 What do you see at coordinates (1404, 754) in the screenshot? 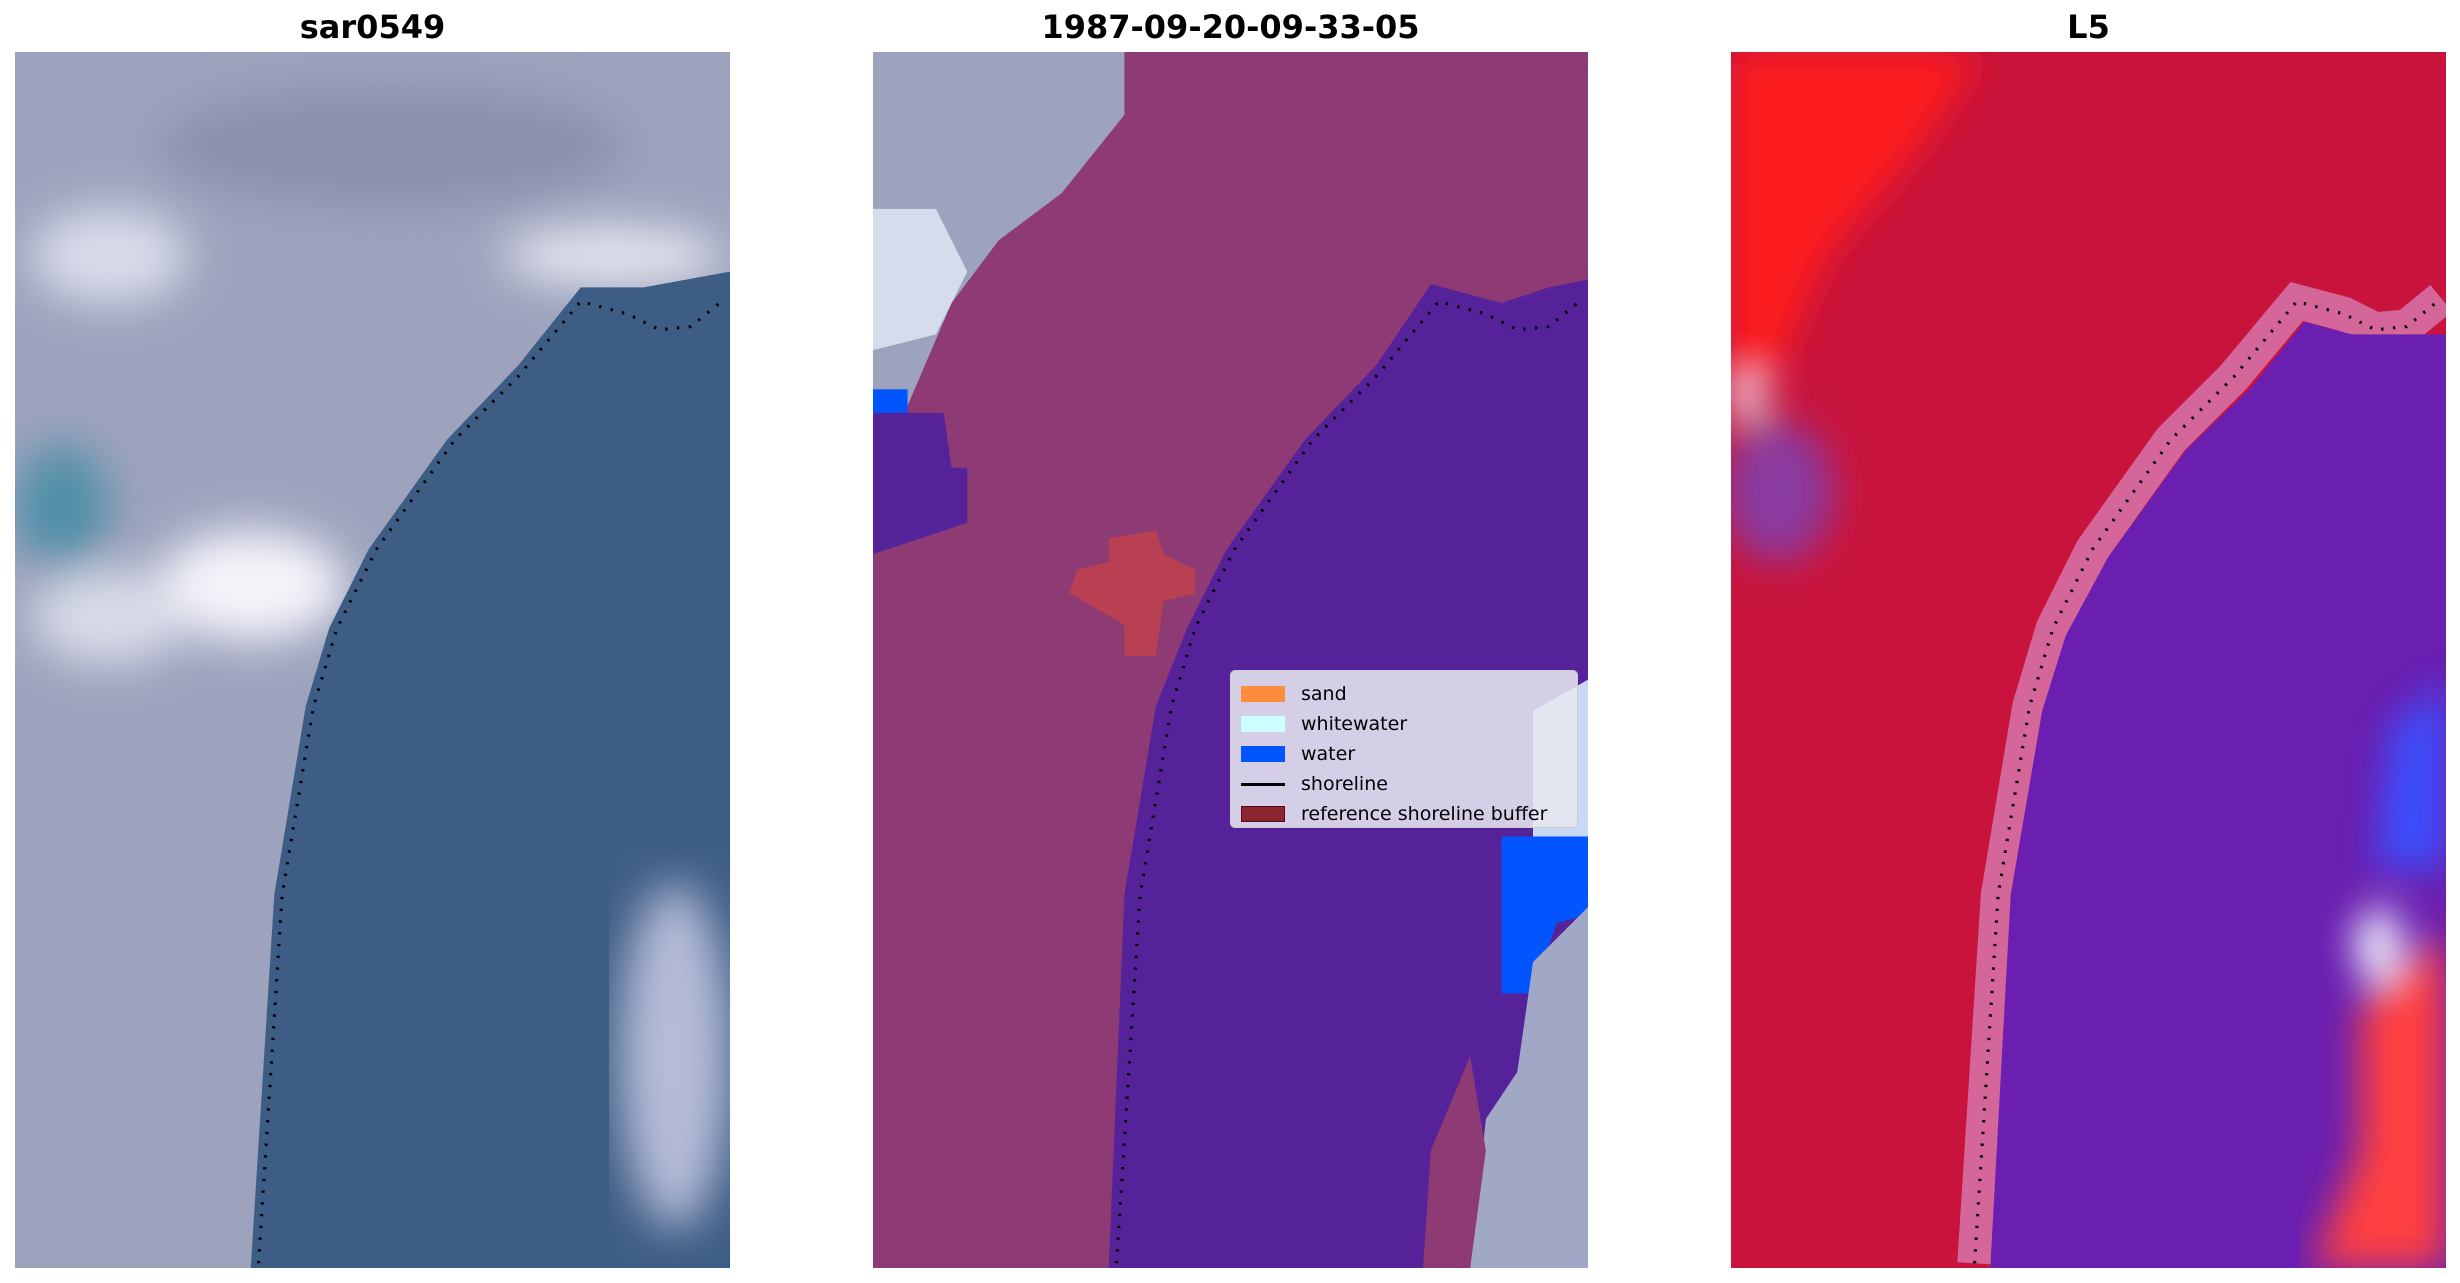
I see `legend-item-water: water` at bounding box center [1404, 754].